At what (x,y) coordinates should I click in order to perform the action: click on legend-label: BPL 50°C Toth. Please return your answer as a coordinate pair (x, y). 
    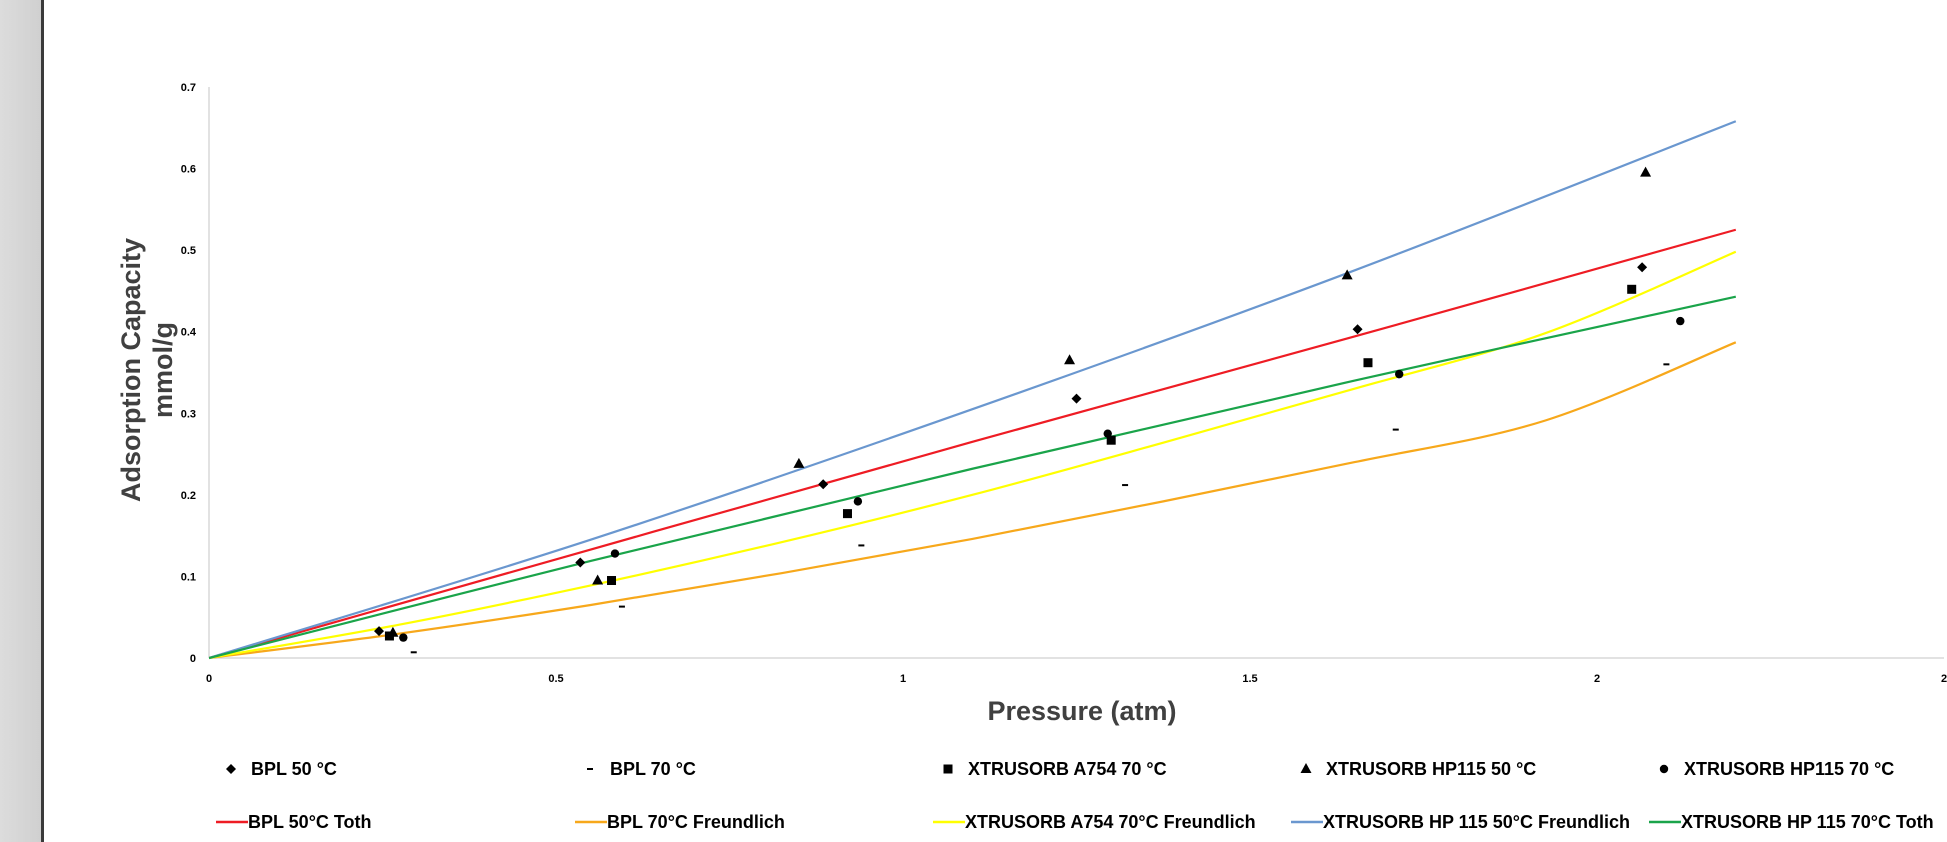
    Looking at the image, I should click on (310, 822).